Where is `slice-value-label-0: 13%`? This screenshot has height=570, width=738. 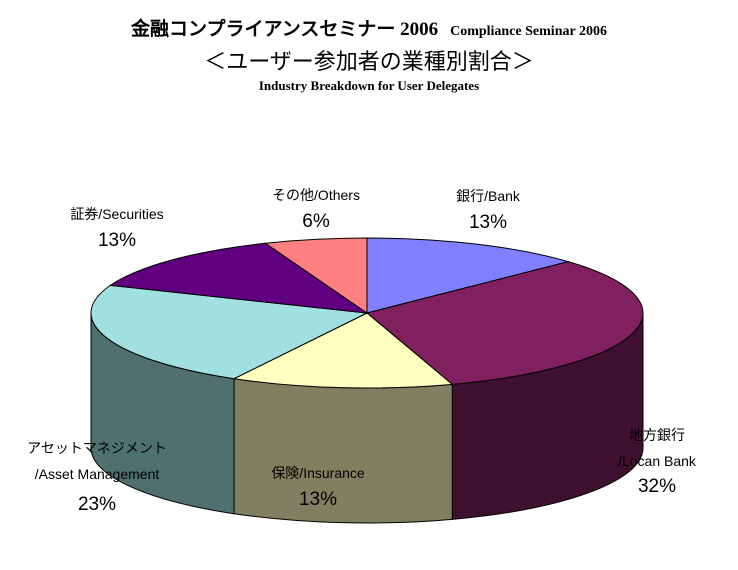
slice-value-label-0: 13% is located at coordinates (488, 222).